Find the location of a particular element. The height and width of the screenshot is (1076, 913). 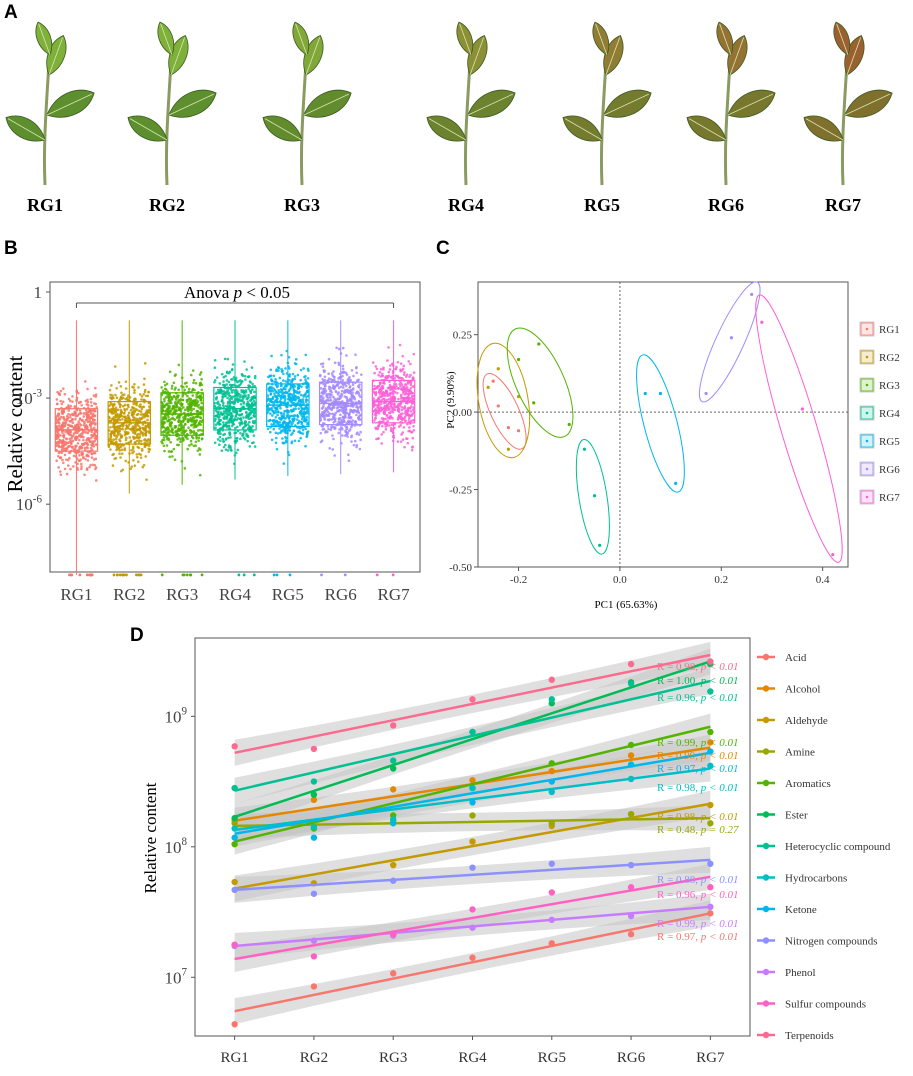

d-series-sulfur-compounds is located at coordinates (472, 918).